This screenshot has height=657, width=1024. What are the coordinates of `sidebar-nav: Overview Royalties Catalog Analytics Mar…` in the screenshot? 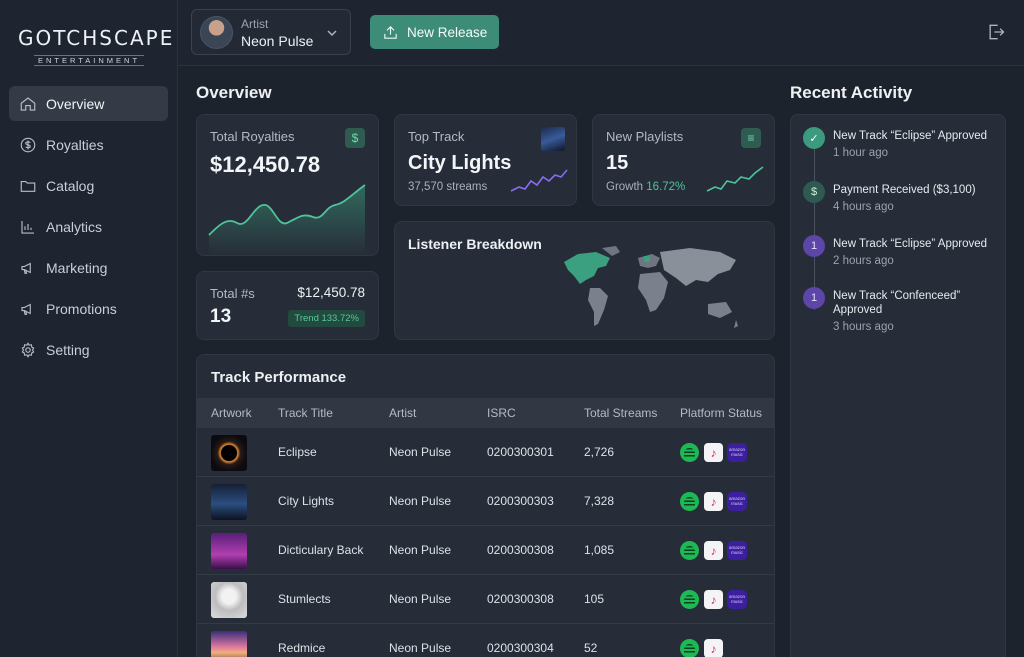 It's located at (88, 229).